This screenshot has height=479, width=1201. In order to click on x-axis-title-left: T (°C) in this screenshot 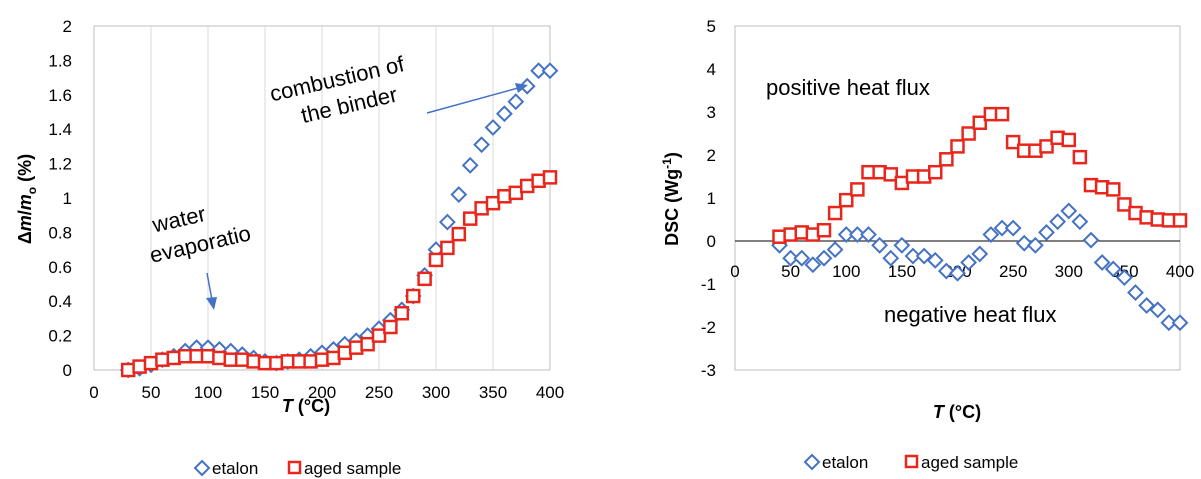, I will do `click(306, 406)`.